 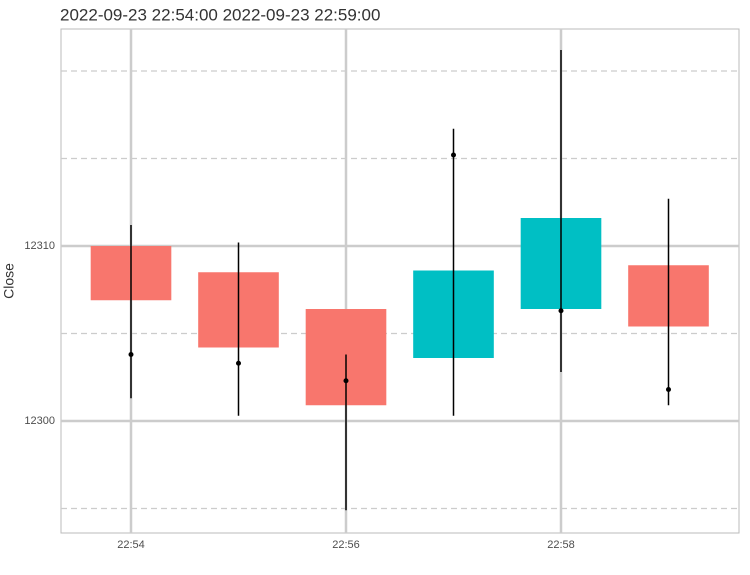 I want to click on y-tick-label: 12310, so click(x=39, y=246).